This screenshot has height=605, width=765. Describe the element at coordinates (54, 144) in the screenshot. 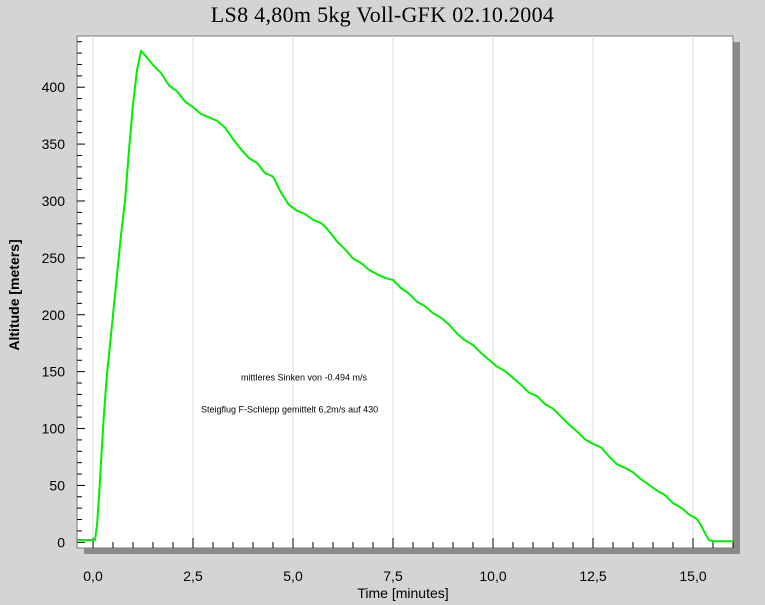

I see `y-tick-label: 350` at that location.